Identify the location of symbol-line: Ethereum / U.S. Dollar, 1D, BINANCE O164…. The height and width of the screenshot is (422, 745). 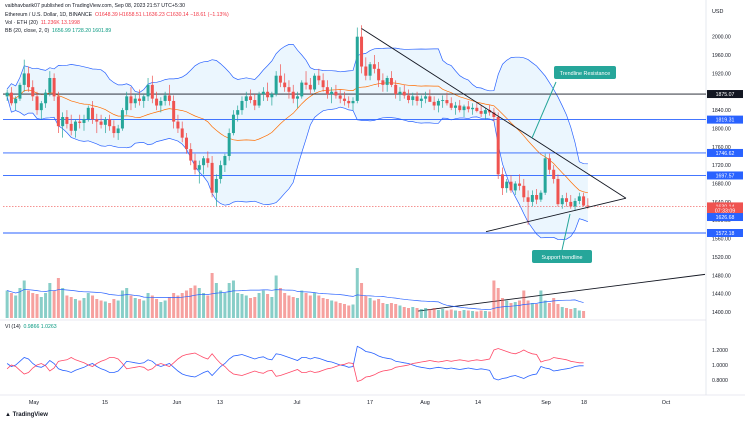
(117, 15).